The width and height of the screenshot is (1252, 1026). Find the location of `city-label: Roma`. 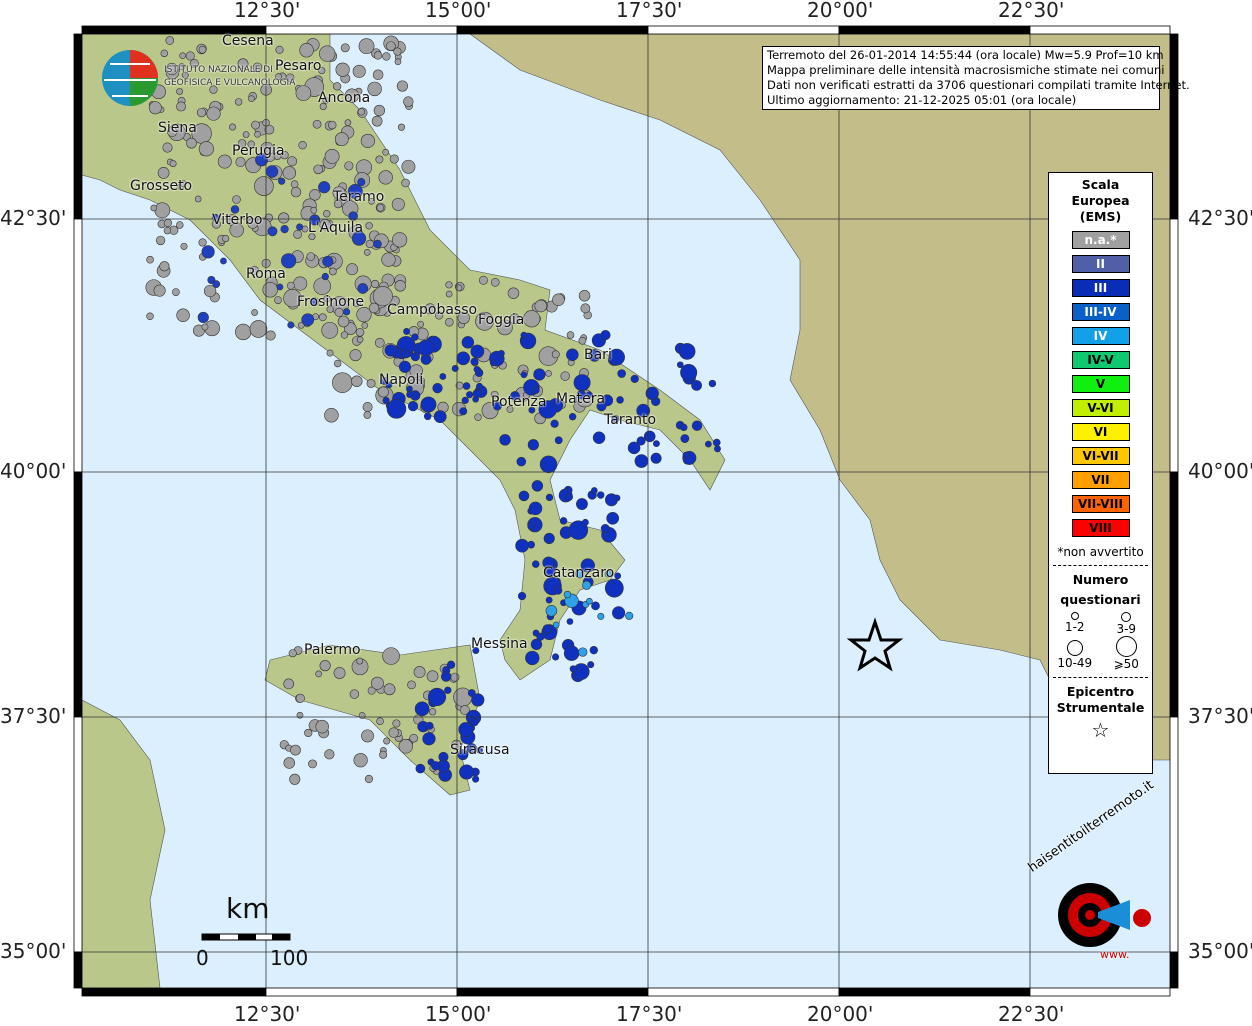

city-label: Roma is located at coordinates (266, 274).